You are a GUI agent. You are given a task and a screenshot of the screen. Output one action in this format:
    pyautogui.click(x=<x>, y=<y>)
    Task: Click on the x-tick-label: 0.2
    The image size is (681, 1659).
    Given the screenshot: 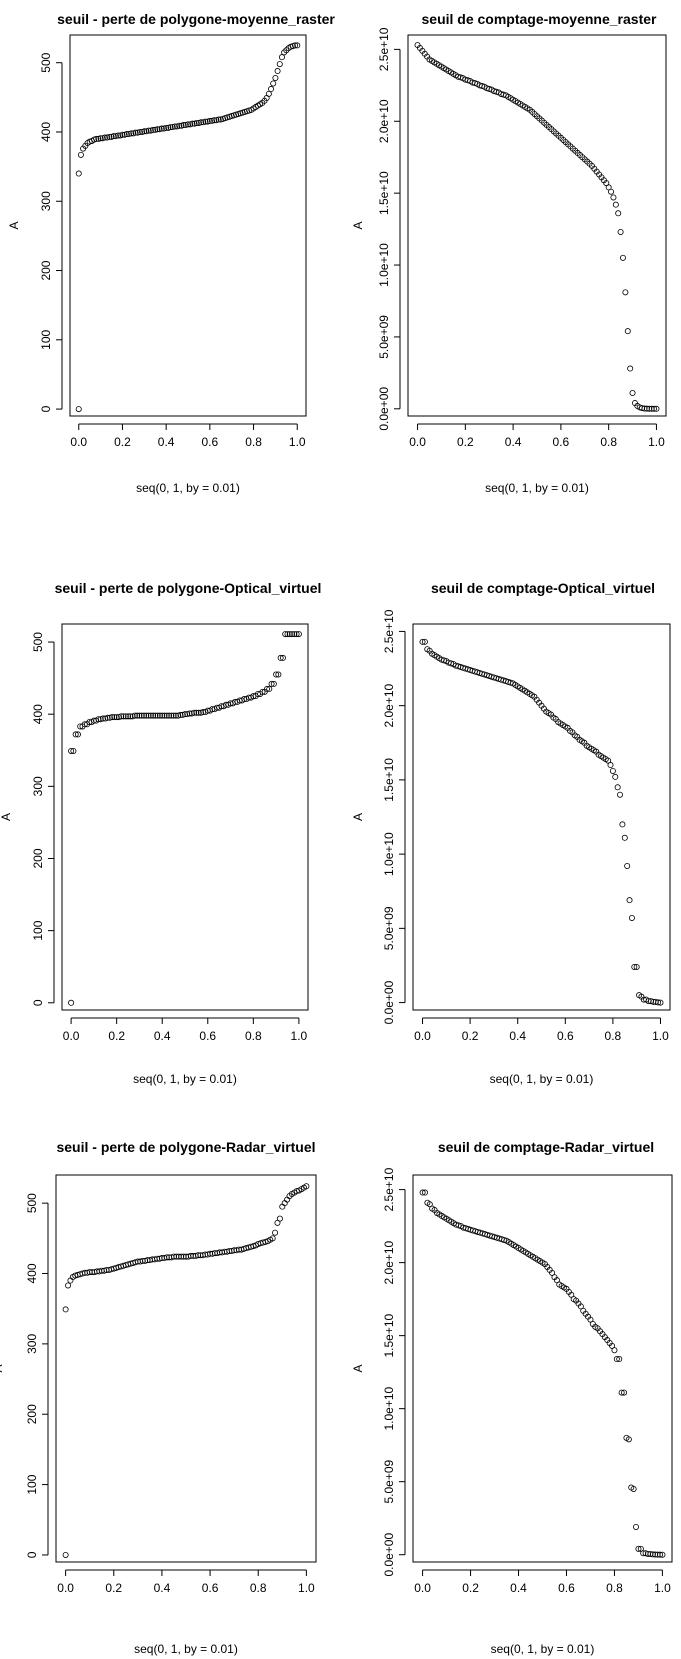 What is the action you would take?
    pyautogui.click(x=470, y=1036)
    